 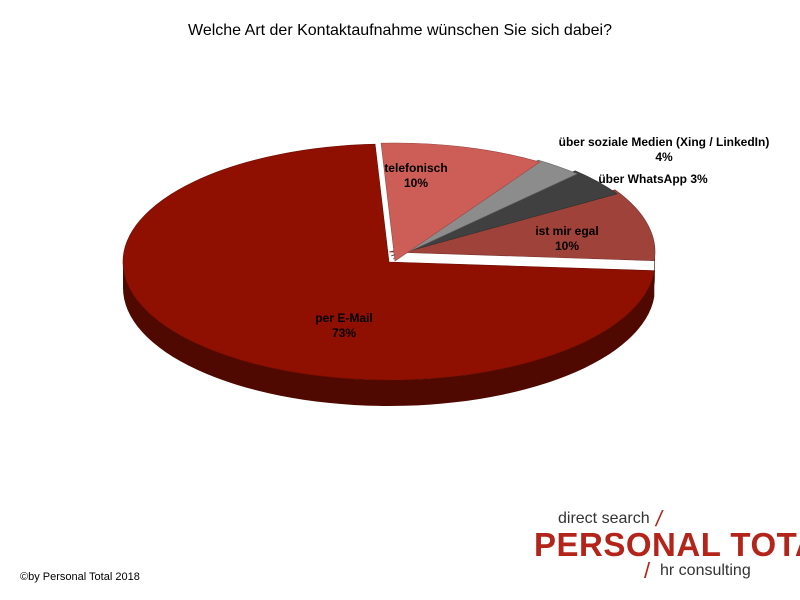 I want to click on copyright-text: ©by Personal Total 2018, so click(x=80, y=577).